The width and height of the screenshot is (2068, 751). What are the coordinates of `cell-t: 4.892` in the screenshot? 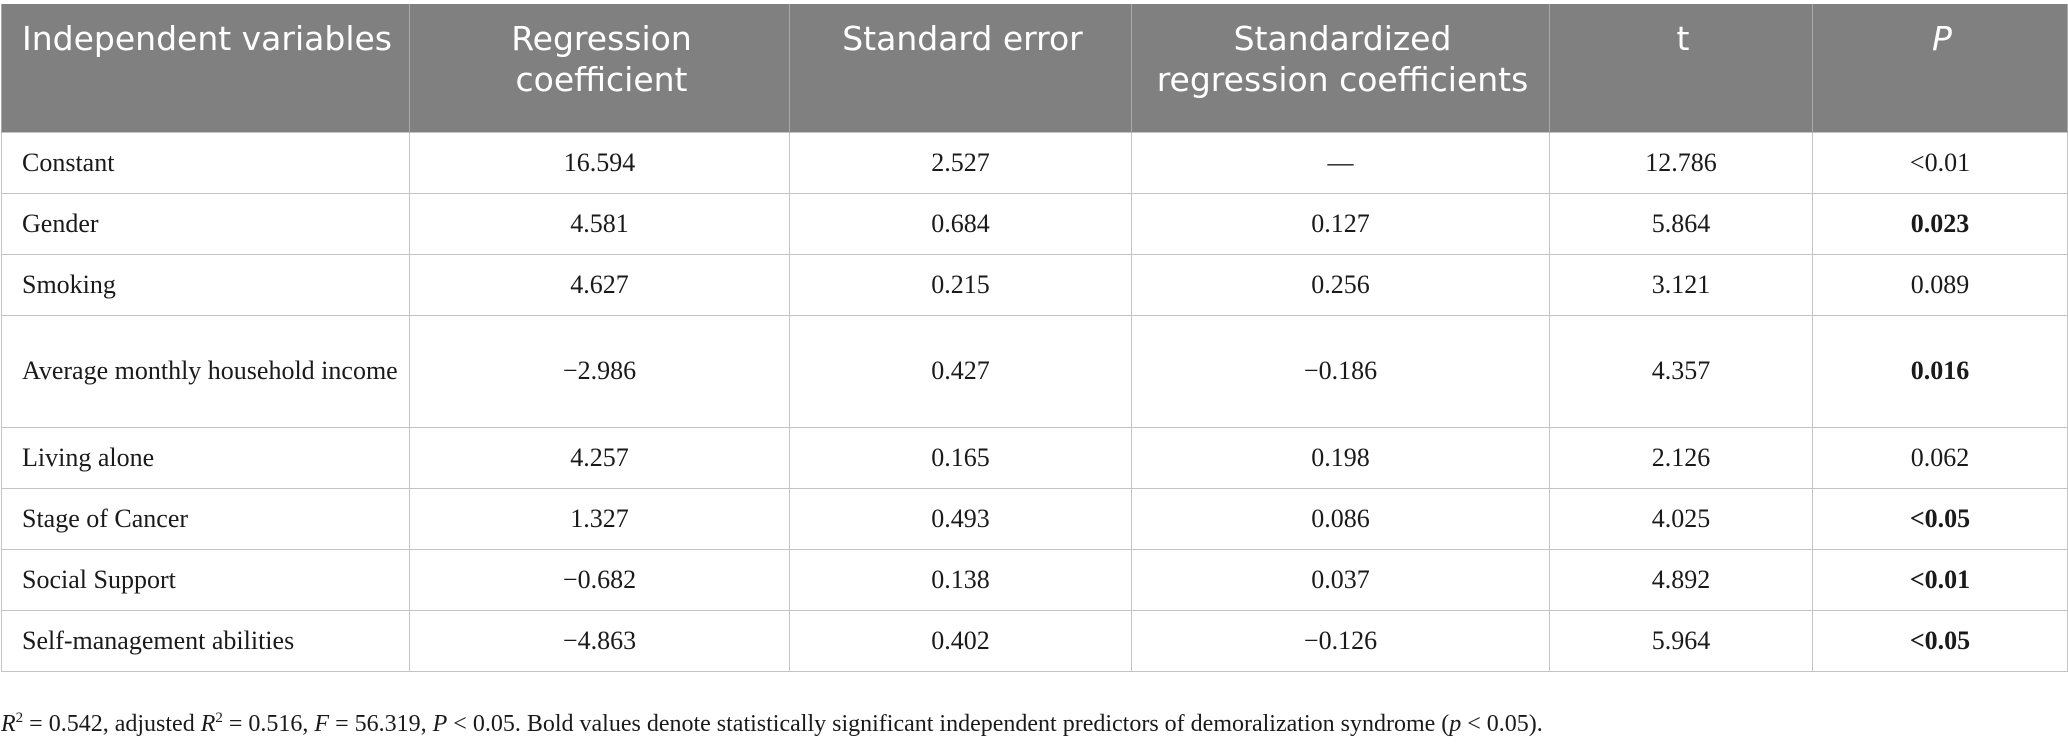 It's located at (1681, 579).